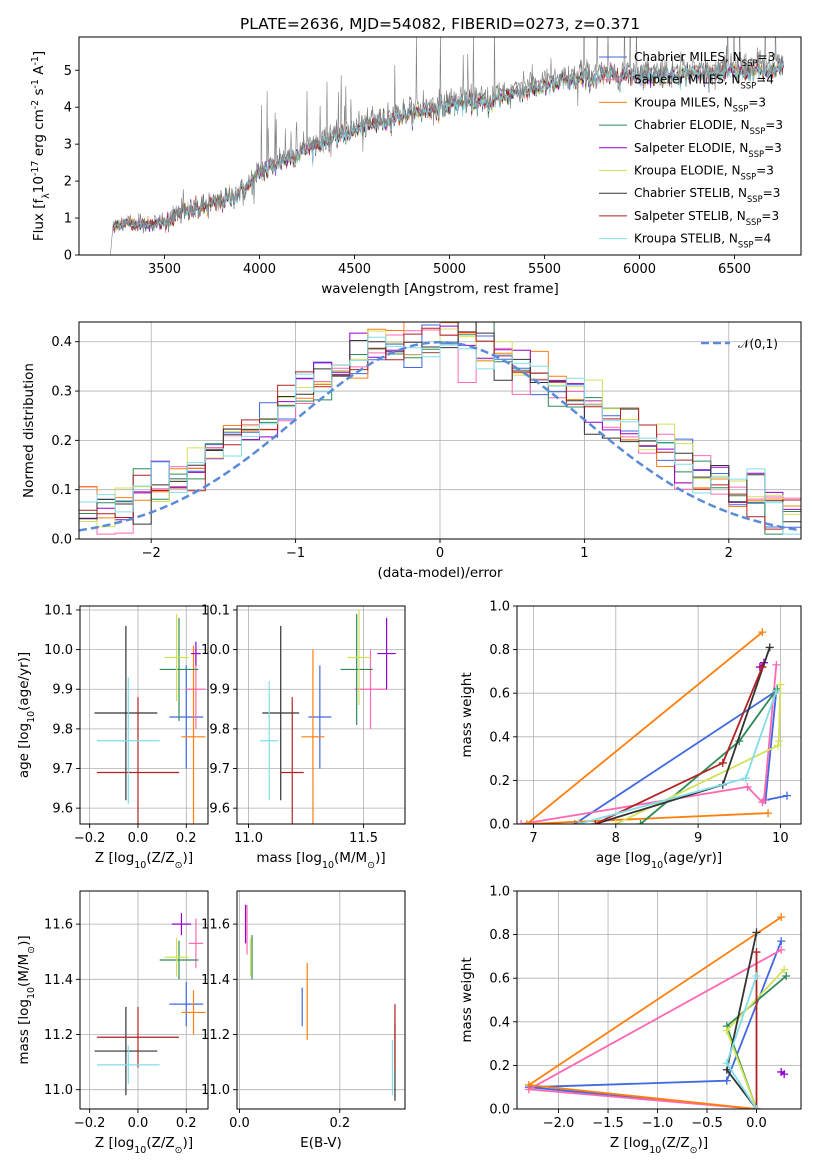 This screenshot has height=1170, width=819. Describe the element at coordinates (68, 256) in the screenshot. I see `y-tick-label: 0` at that location.